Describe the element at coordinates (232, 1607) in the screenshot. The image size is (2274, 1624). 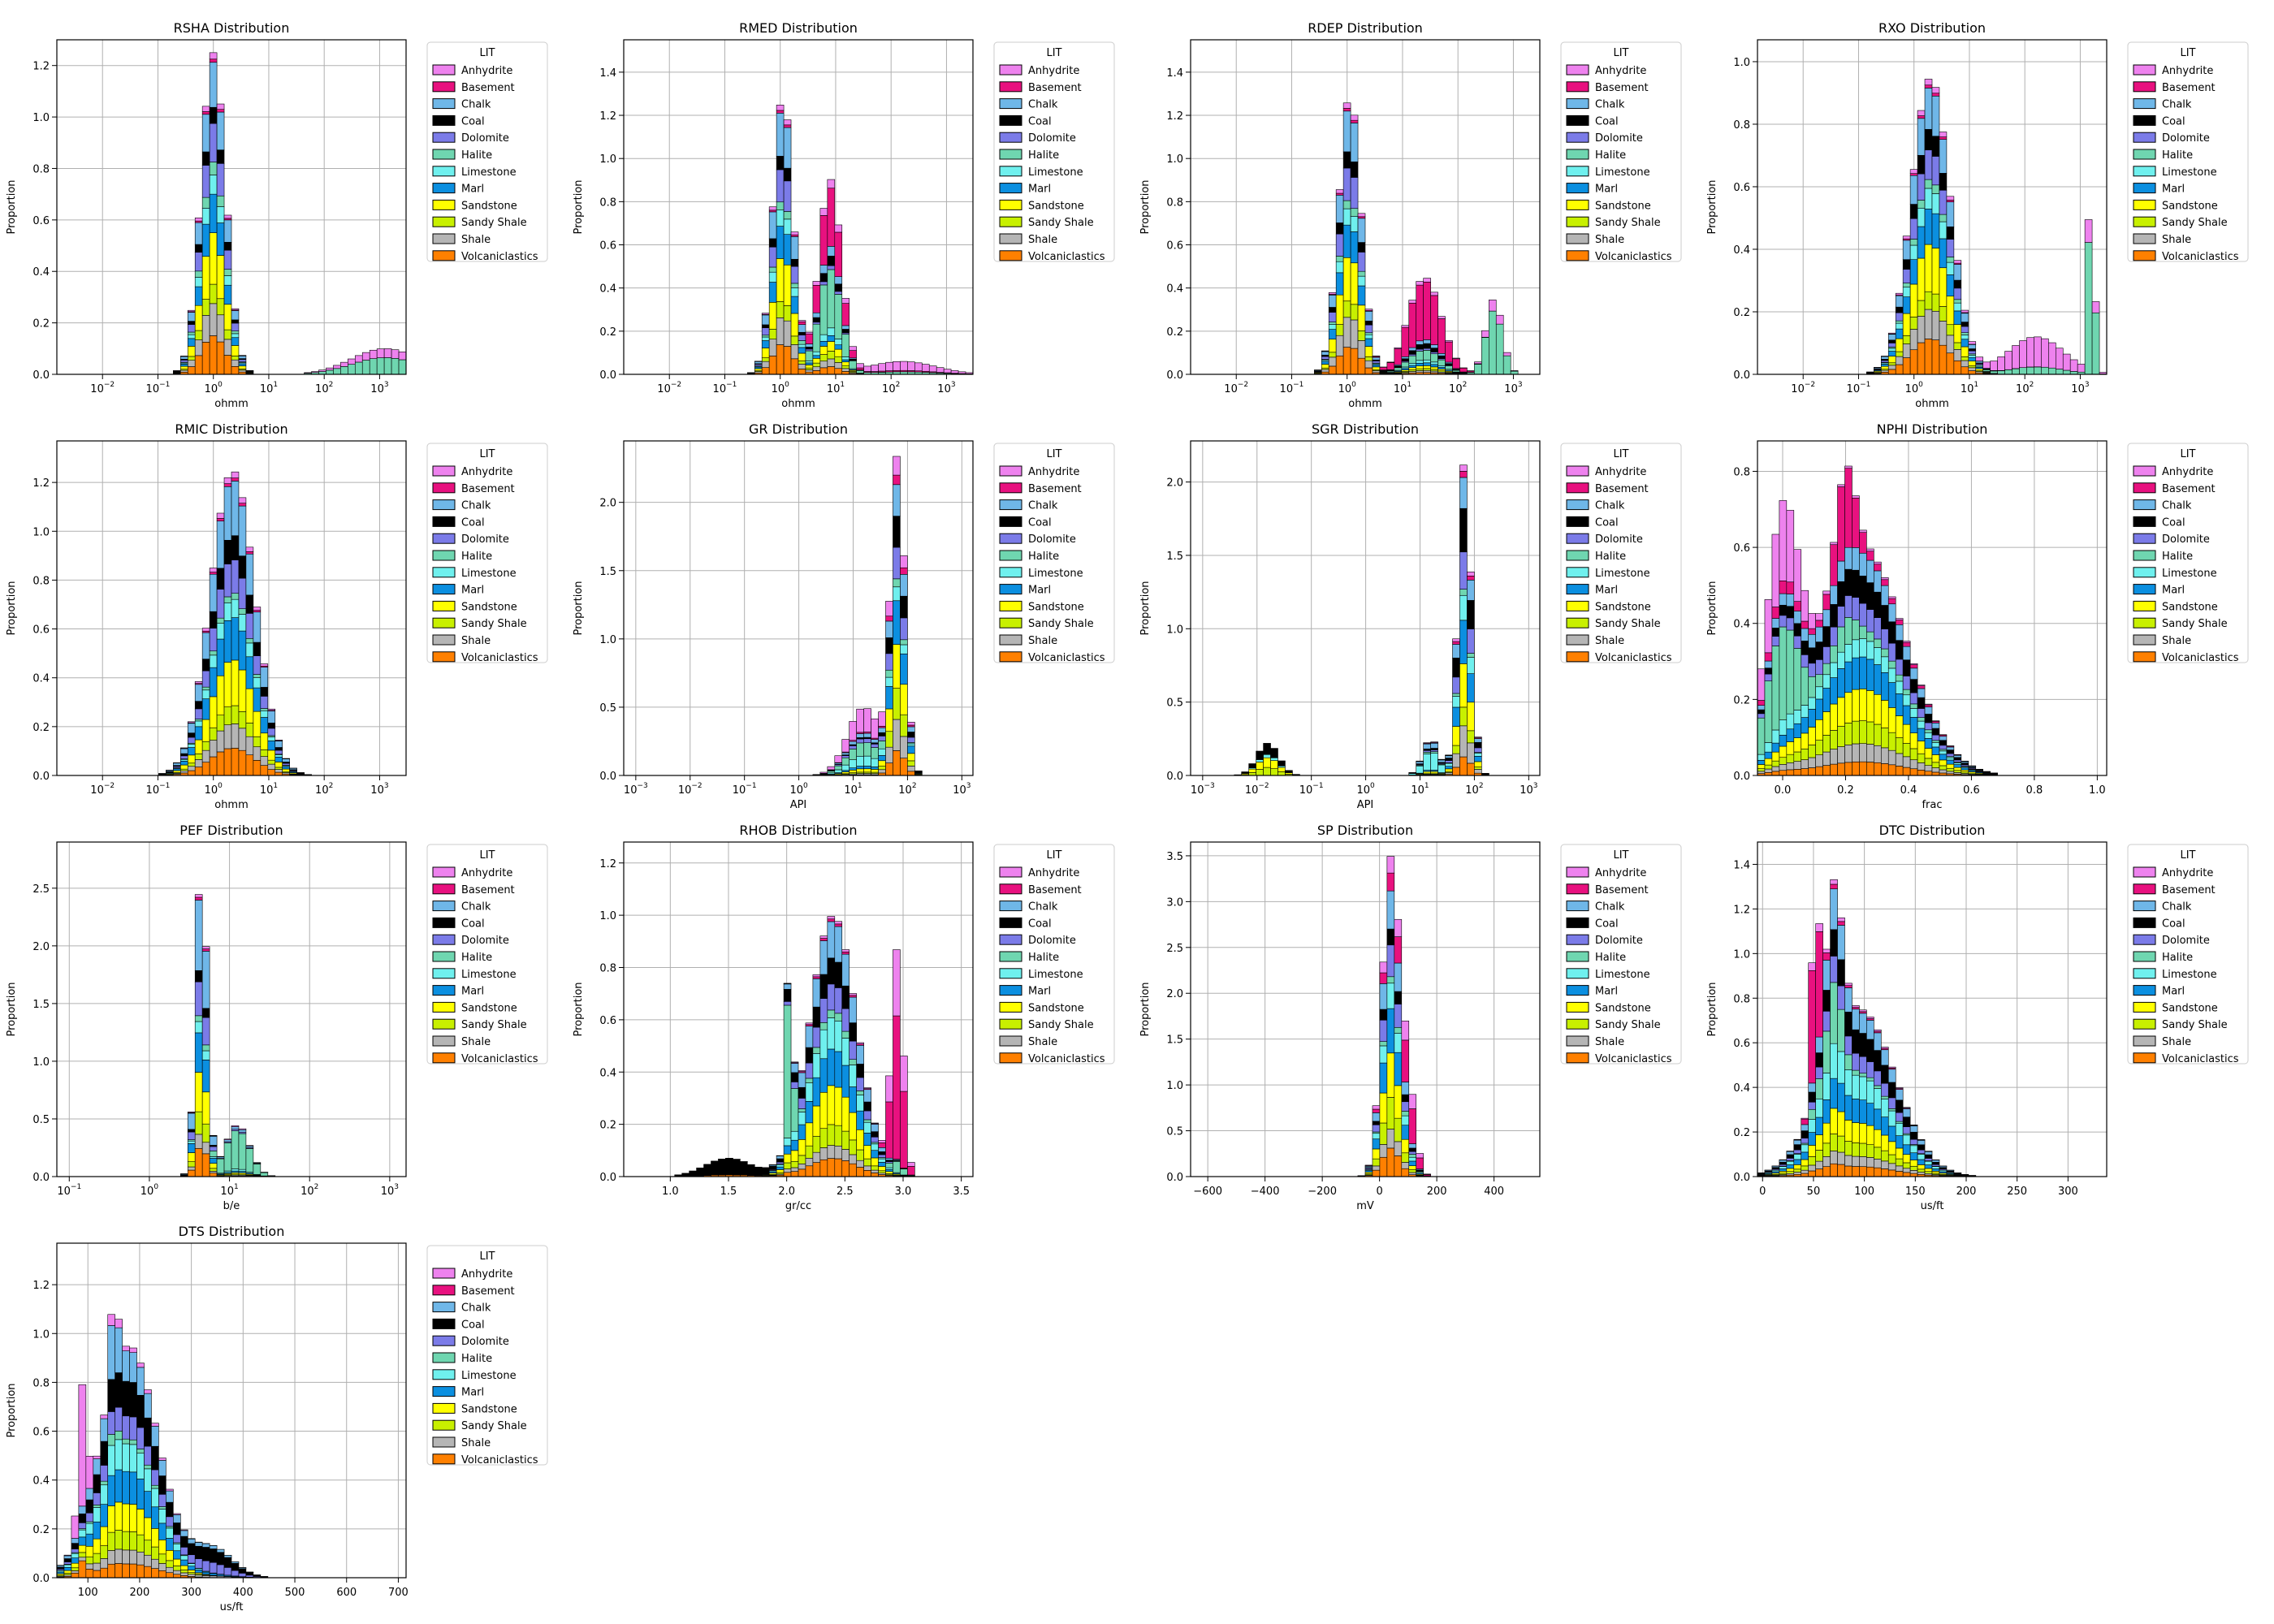
I see `x-axis-label: us/ft` at that location.